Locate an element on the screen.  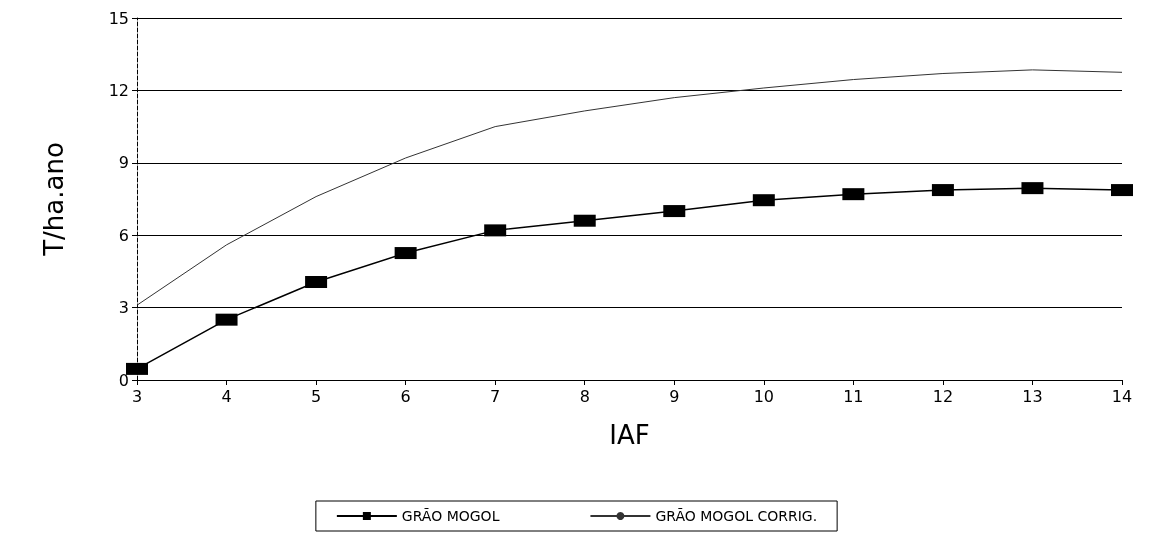
x-tick-label: 7 is located at coordinates (495, 396).